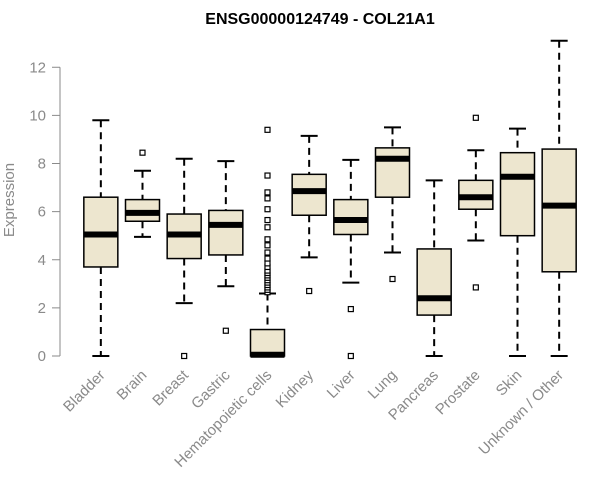  What do you see at coordinates (42, 164) in the screenshot?
I see `y-tick-label-8: 8` at bounding box center [42, 164].